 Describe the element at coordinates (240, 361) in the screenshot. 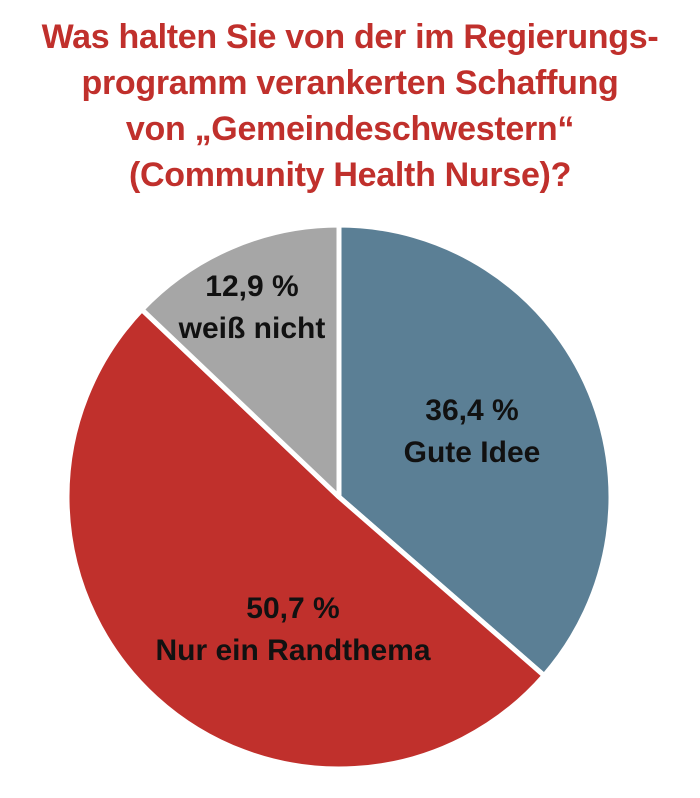

I see `pie-slice-weiß-nicht` at that location.